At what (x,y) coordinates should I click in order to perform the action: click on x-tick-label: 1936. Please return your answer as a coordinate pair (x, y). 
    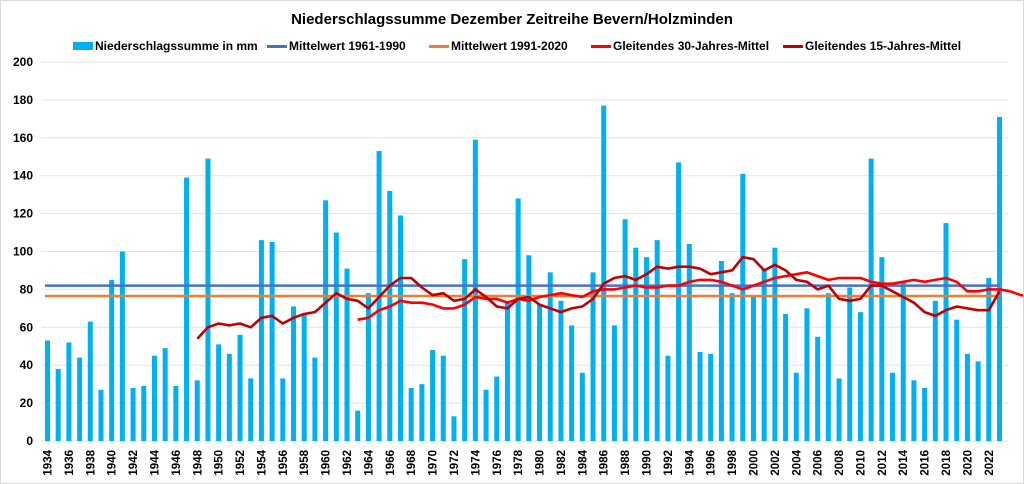
    Looking at the image, I should click on (70, 463).